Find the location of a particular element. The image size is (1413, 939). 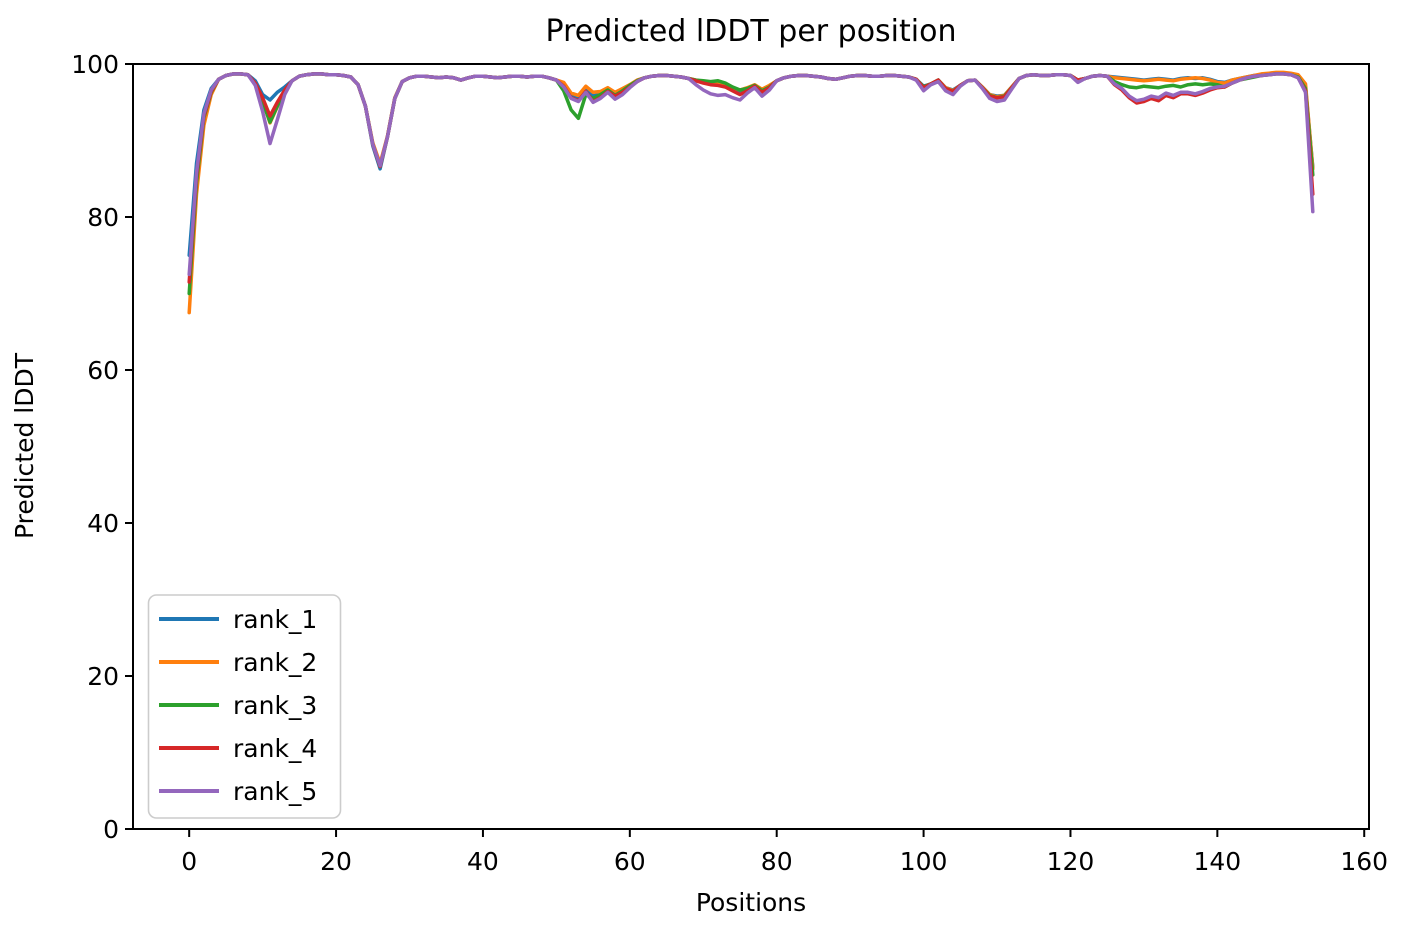

y-tick-label: 40 is located at coordinates (103, 523).